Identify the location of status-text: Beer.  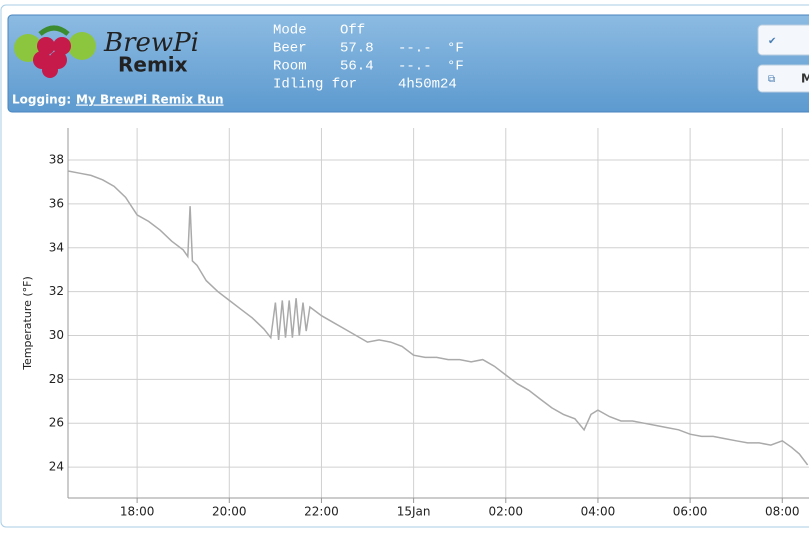
(290, 49).